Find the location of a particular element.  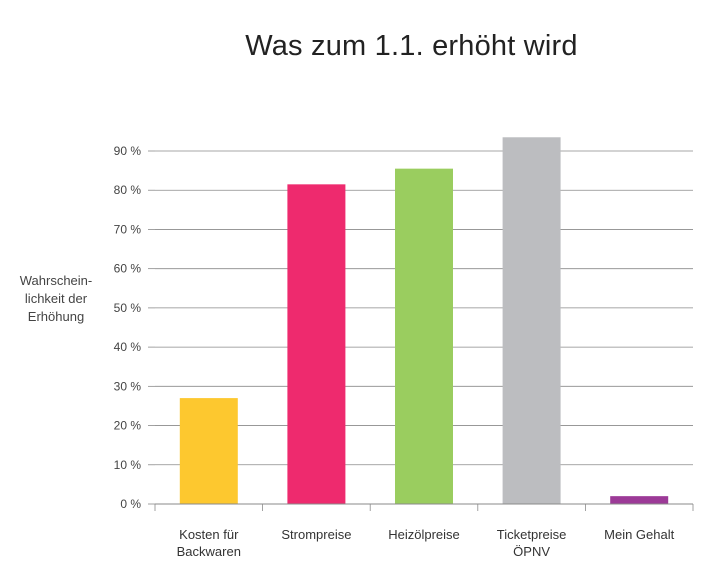

x-tick-label: Backwaren is located at coordinates (209, 551).